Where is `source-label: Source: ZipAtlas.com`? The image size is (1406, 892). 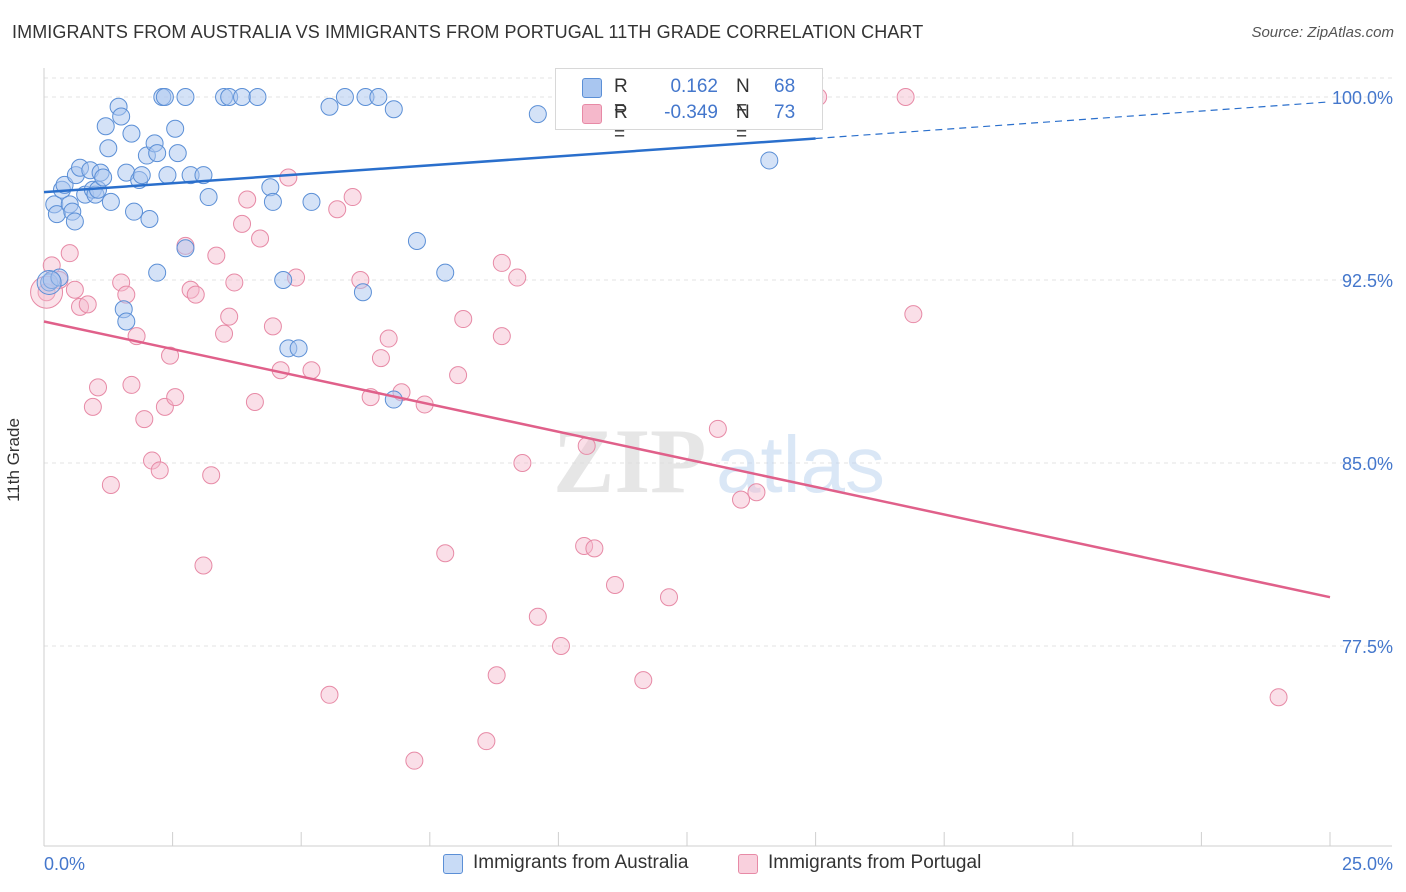
source-label: Source: ZipAtlas.com is located at coordinates (1322, 32).